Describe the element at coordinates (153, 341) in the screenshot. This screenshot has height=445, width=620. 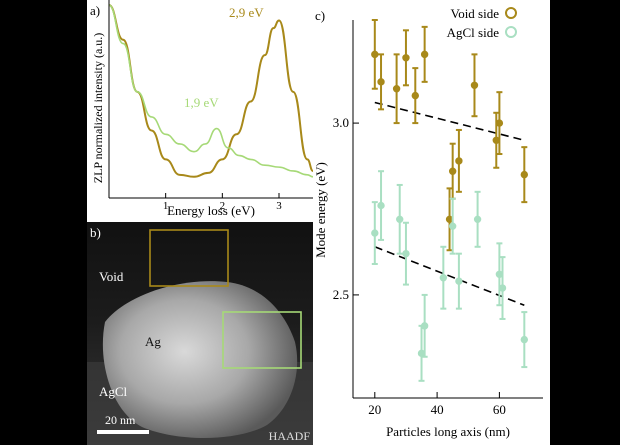
I see `ag-label: Ag` at that location.